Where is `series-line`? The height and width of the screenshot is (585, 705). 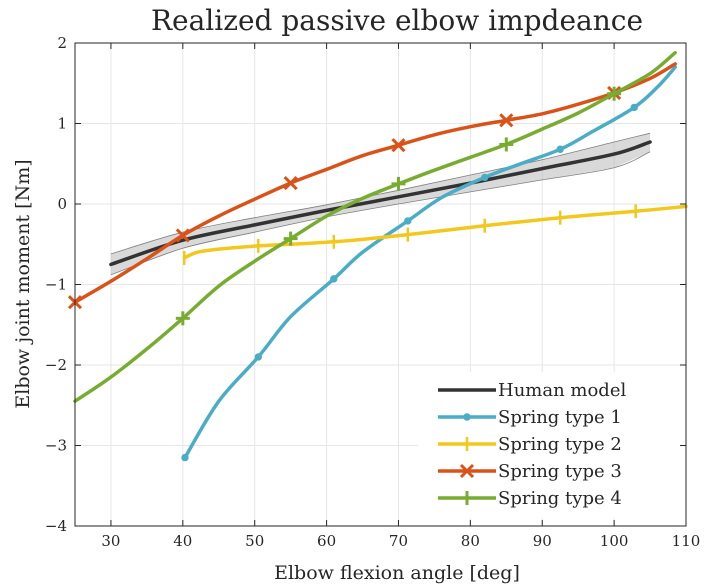
series-line is located at coordinates (435, 232).